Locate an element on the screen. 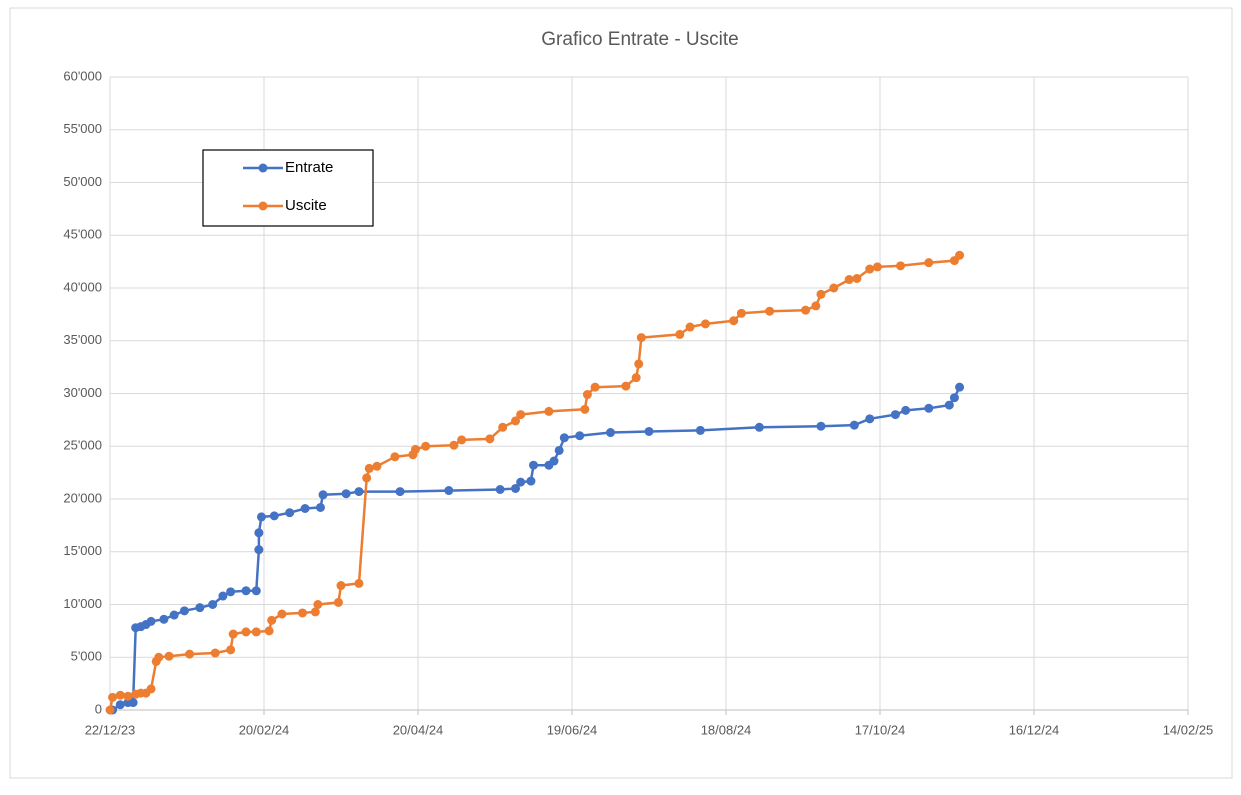 The width and height of the screenshot is (1241, 795). x-tick-label: 22/12/23 is located at coordinates (110, 729).